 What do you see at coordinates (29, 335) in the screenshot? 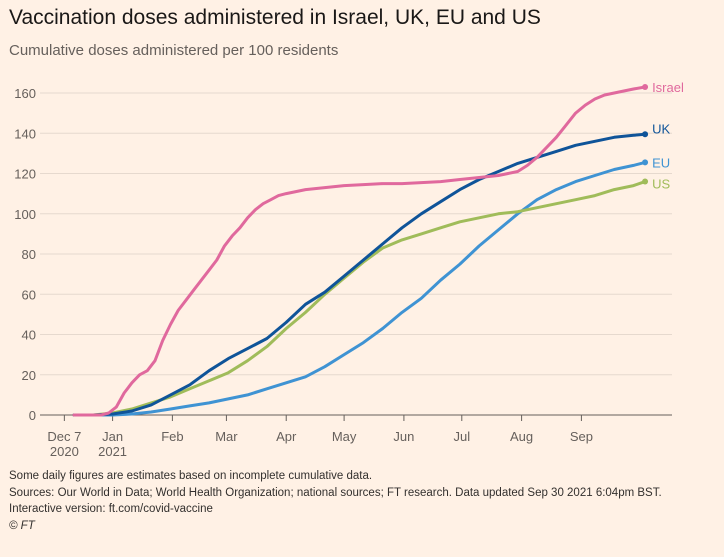
I see `y-tick-label-40: 40` at bounding box center [29, 335].